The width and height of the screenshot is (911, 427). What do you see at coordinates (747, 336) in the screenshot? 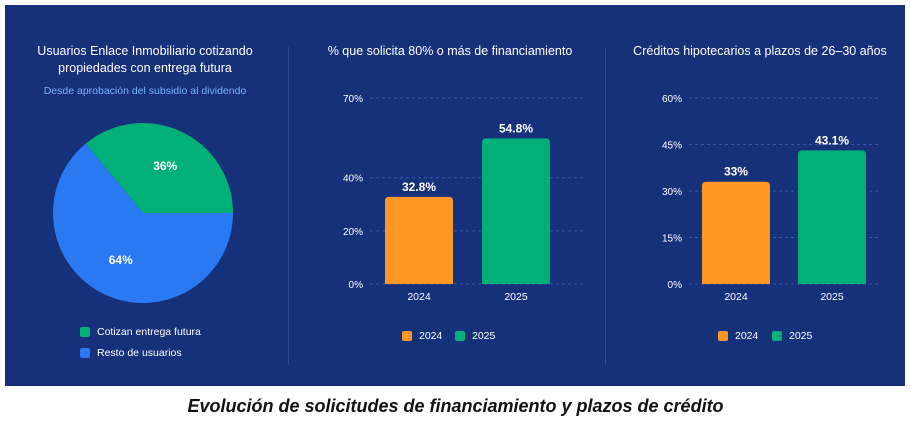
I see `bar-chart-2-legend-label-1: 2024` at bounding box center [747, 336].